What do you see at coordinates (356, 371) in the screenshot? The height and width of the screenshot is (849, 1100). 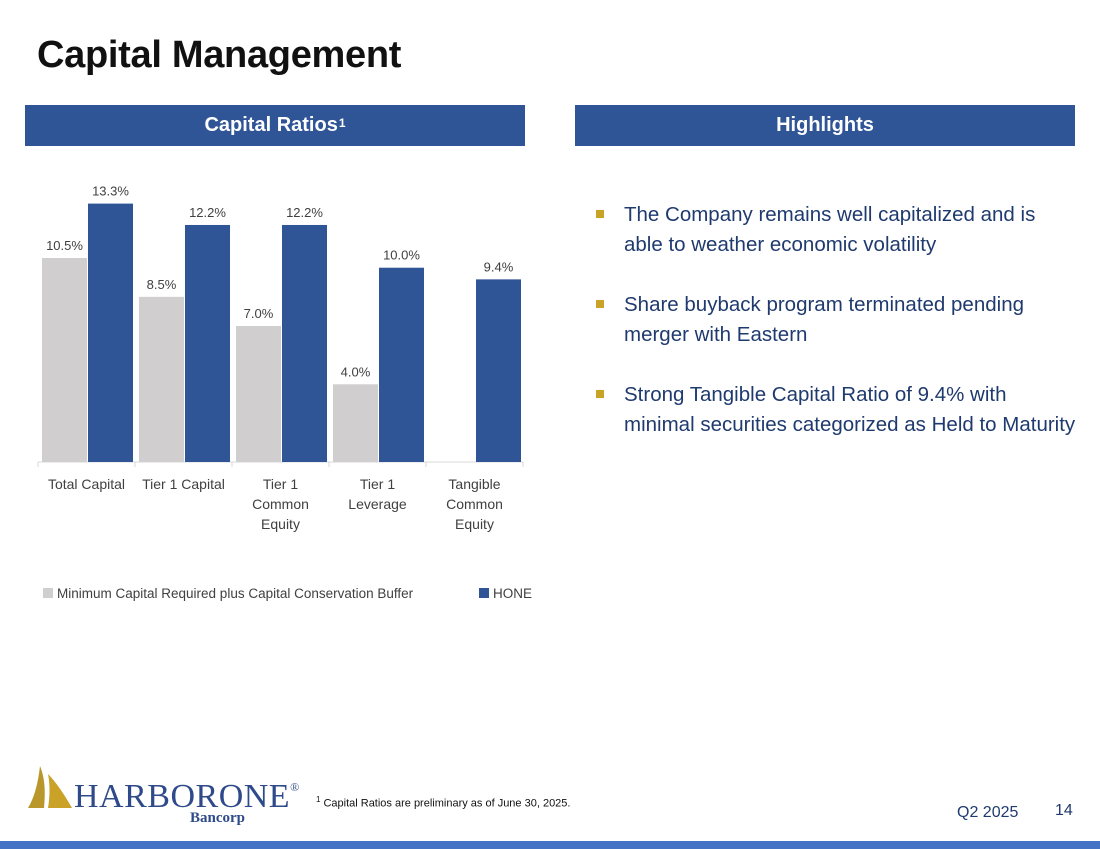 I see `data-label: 4.0%` at bounding box center [356, 371].